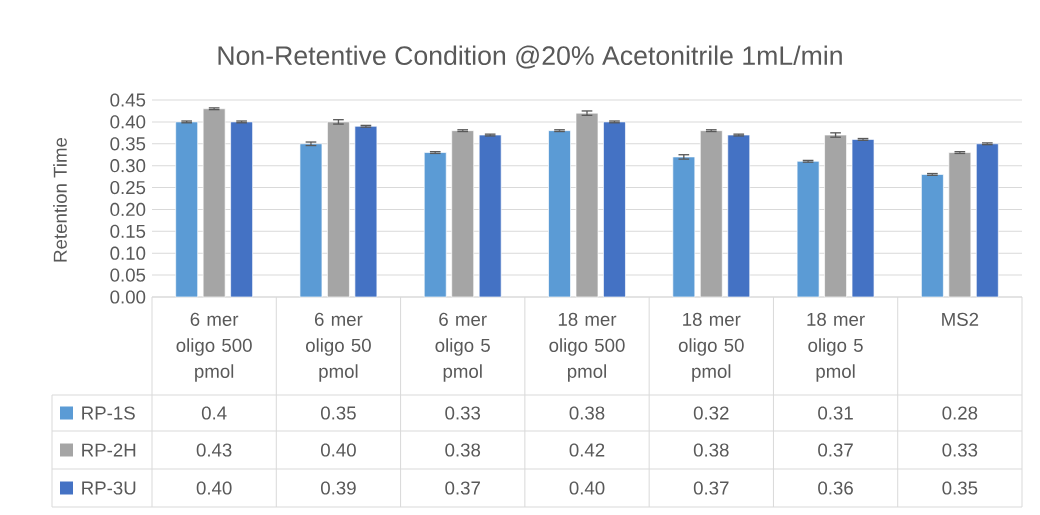  What do you see at coordinates (108, 413) in the screenshot?
I see `legend-label: RP-1S` at bounding box center [108, 413].